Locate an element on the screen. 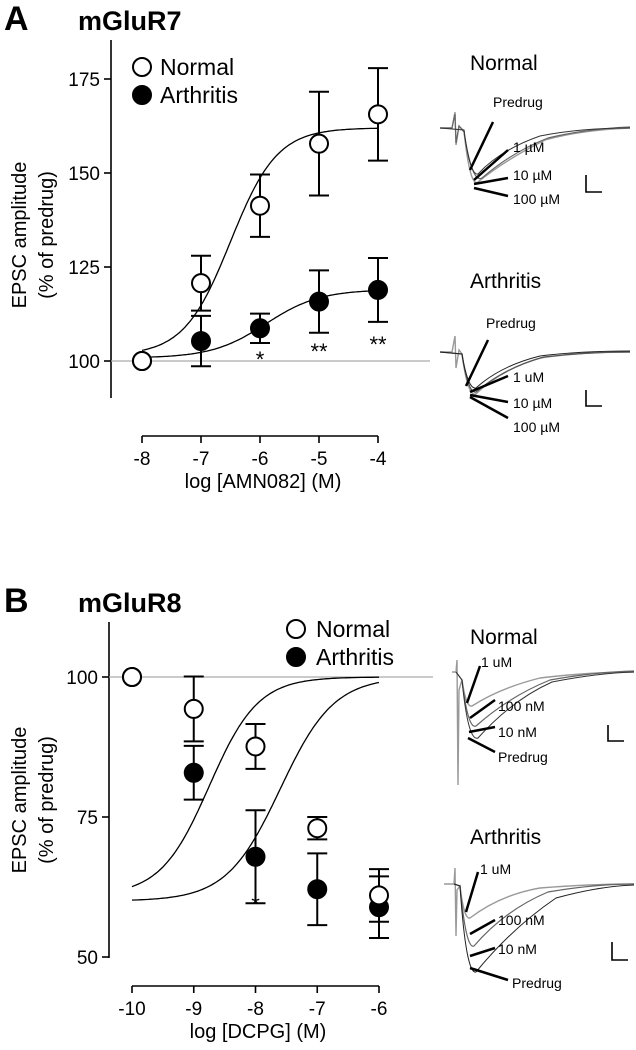 This screenshot has width=636, height=1050. trace-title: Normal is located at coordinates (504, 63).